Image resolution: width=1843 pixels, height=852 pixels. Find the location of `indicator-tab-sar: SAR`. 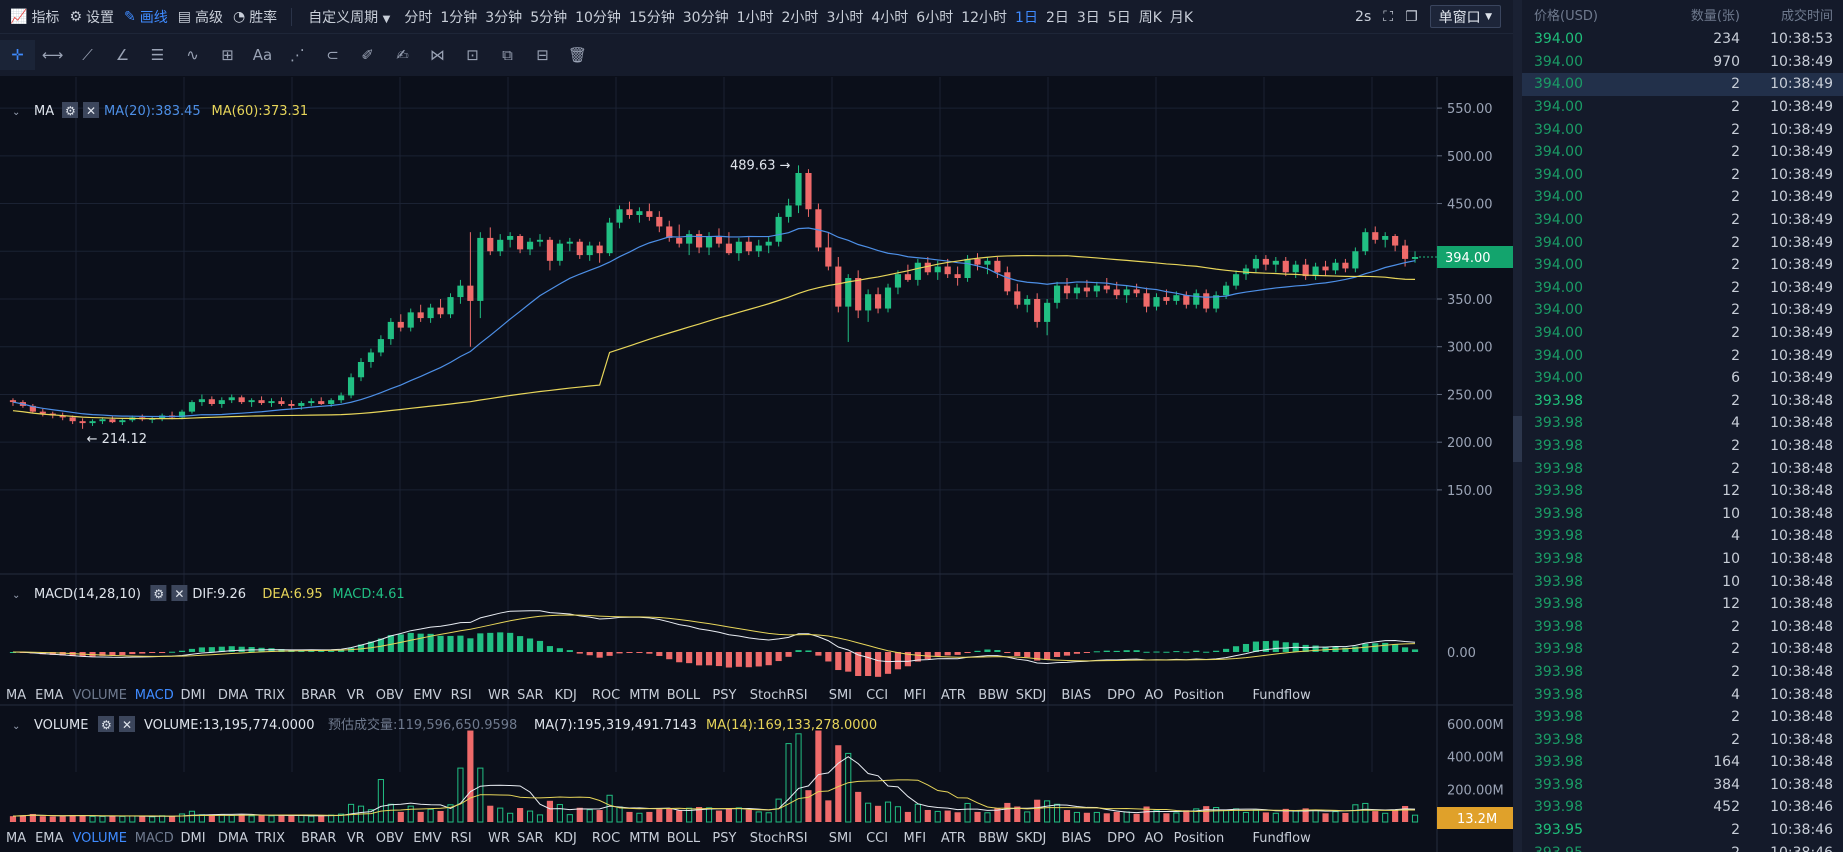

indicator-tab-sar: SAR is located at coordinates (530, 695).